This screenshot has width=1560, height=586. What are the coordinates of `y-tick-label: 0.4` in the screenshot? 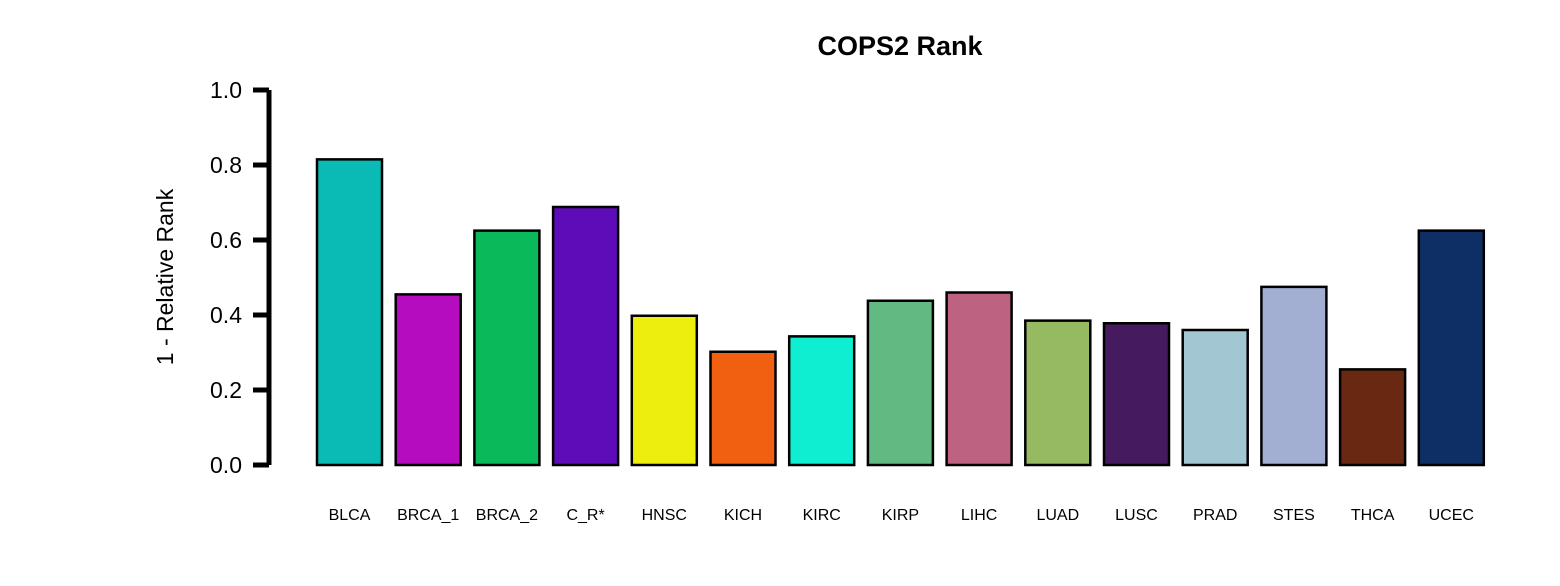 It's located at (226, 315).